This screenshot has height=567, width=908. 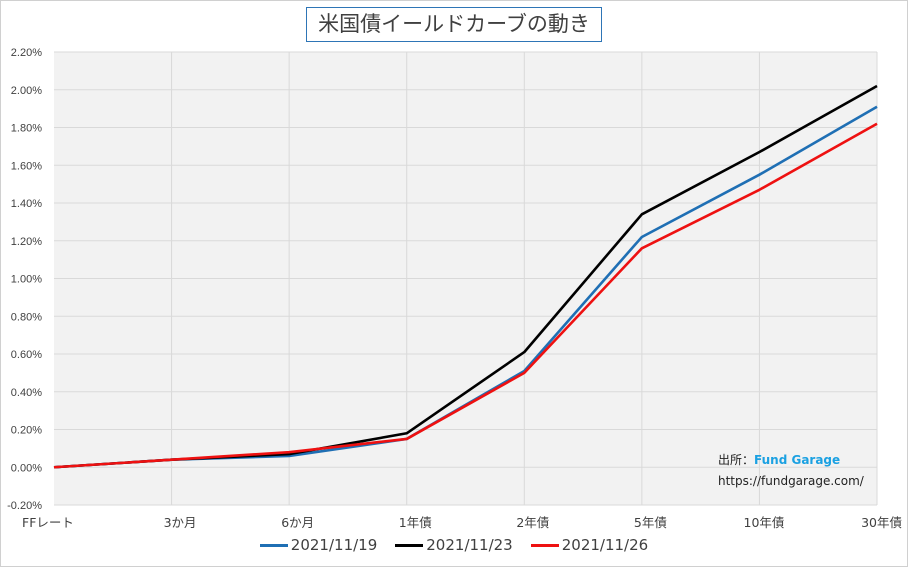 What do you see at coordinates (26, 166) in the screenshot?
I see `y-tick-label: 1.60%` at bounding box center [26, 166].